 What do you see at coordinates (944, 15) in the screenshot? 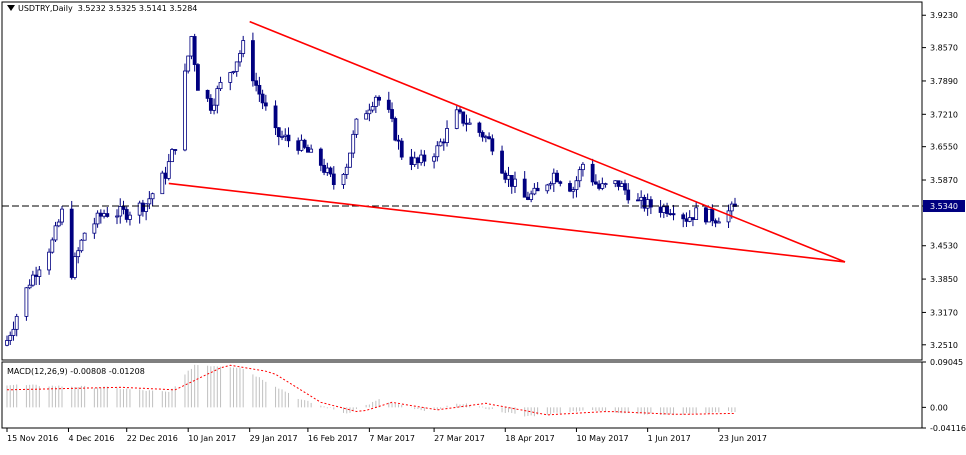
I see `y-tick-label: 3.9230` at bounding box center [944, 15].